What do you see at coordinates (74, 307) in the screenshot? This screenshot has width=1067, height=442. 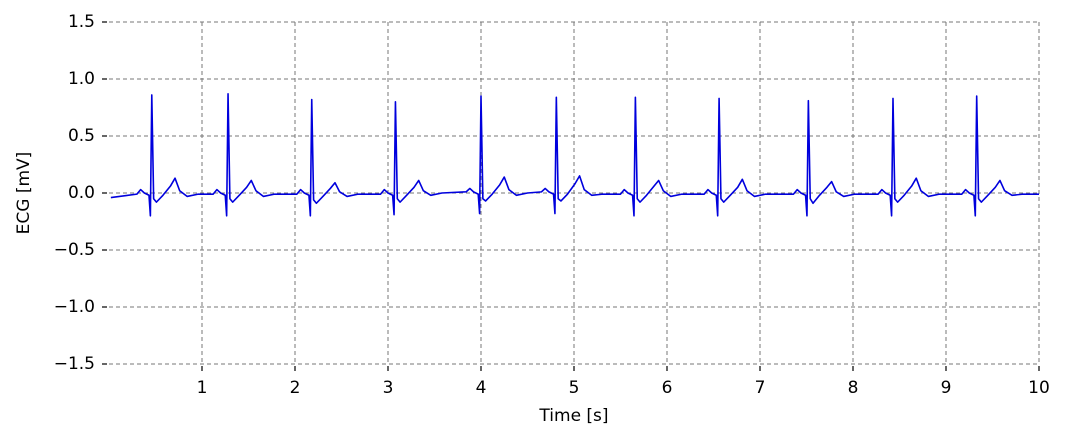 I see `y-tick-label: −1.0` at bounding box center [74, 307].